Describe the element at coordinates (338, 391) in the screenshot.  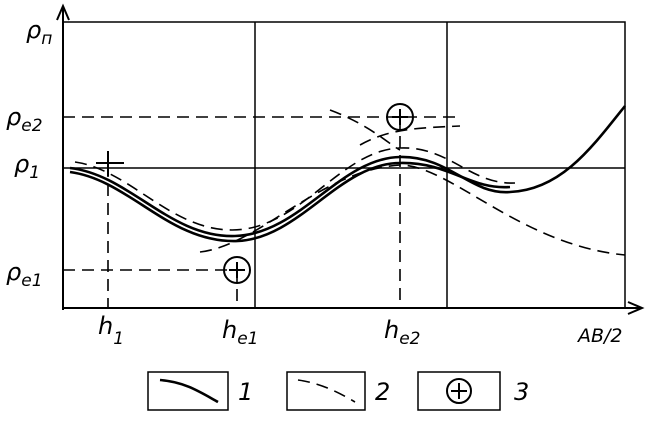
I see `legend: 1 2 3` at that location.